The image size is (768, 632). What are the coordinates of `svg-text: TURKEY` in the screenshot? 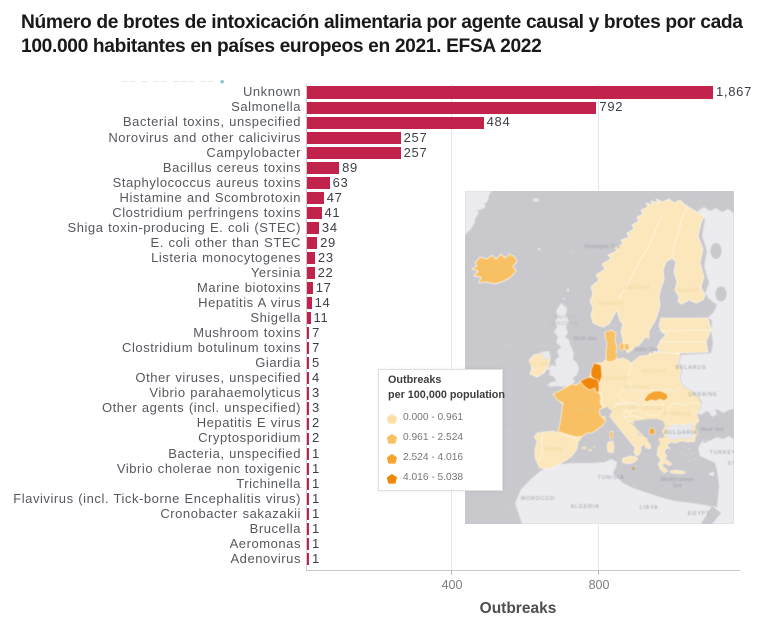 It's located at (721, 453).